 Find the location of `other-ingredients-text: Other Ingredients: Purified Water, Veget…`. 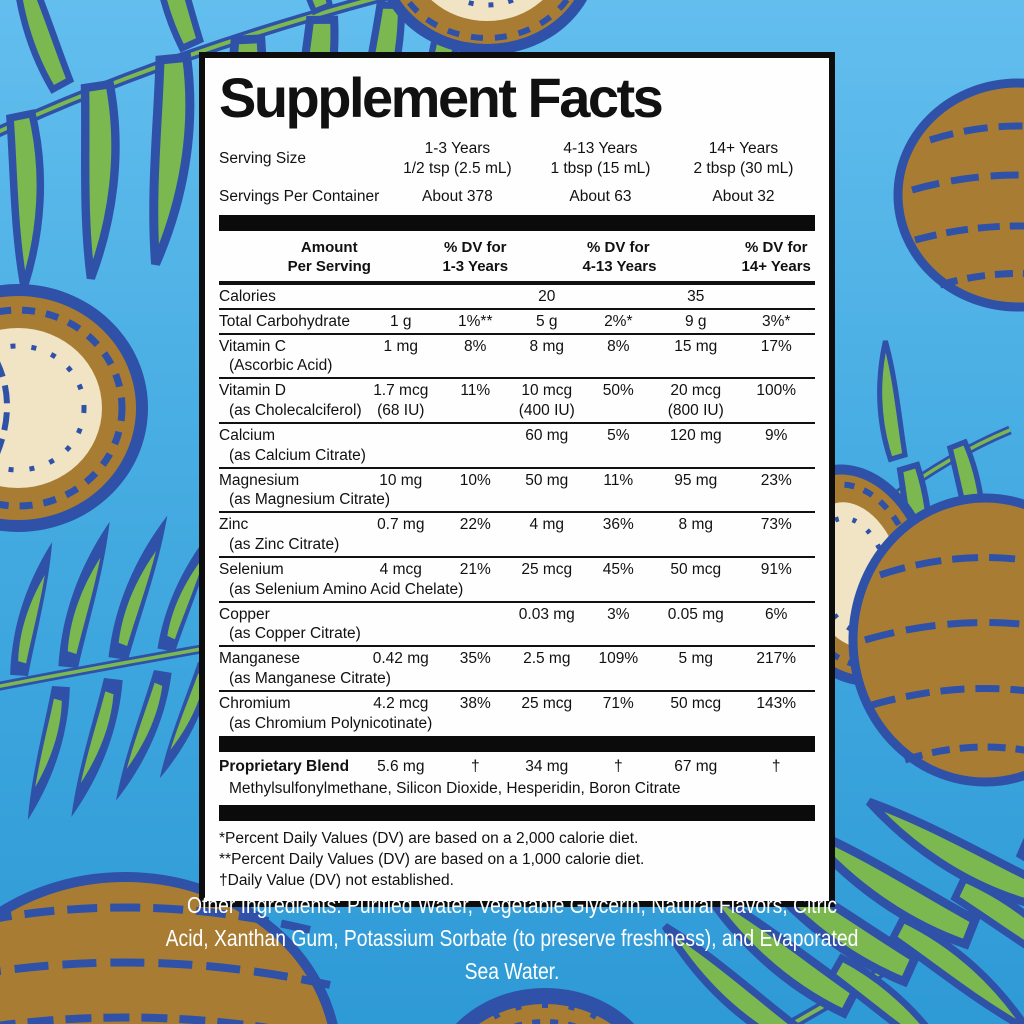

other-ingredients-text: Other Ingredients: Purified Water, Veget… is located at coordinates (512, 938).